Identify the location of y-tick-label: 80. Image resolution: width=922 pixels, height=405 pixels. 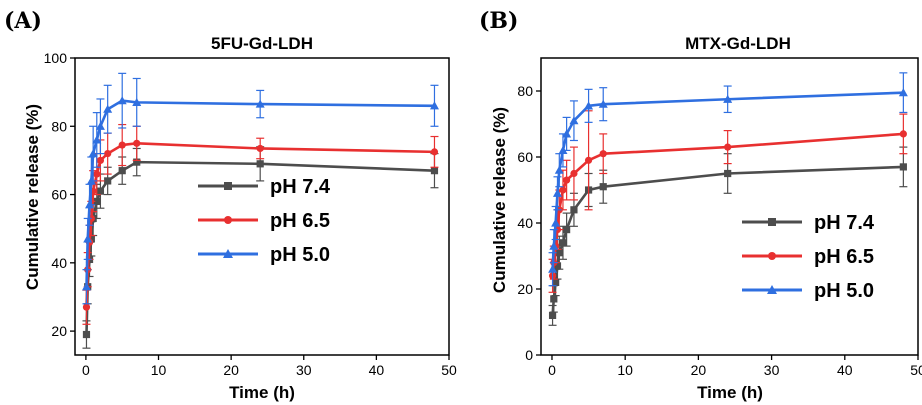
(59, 126).